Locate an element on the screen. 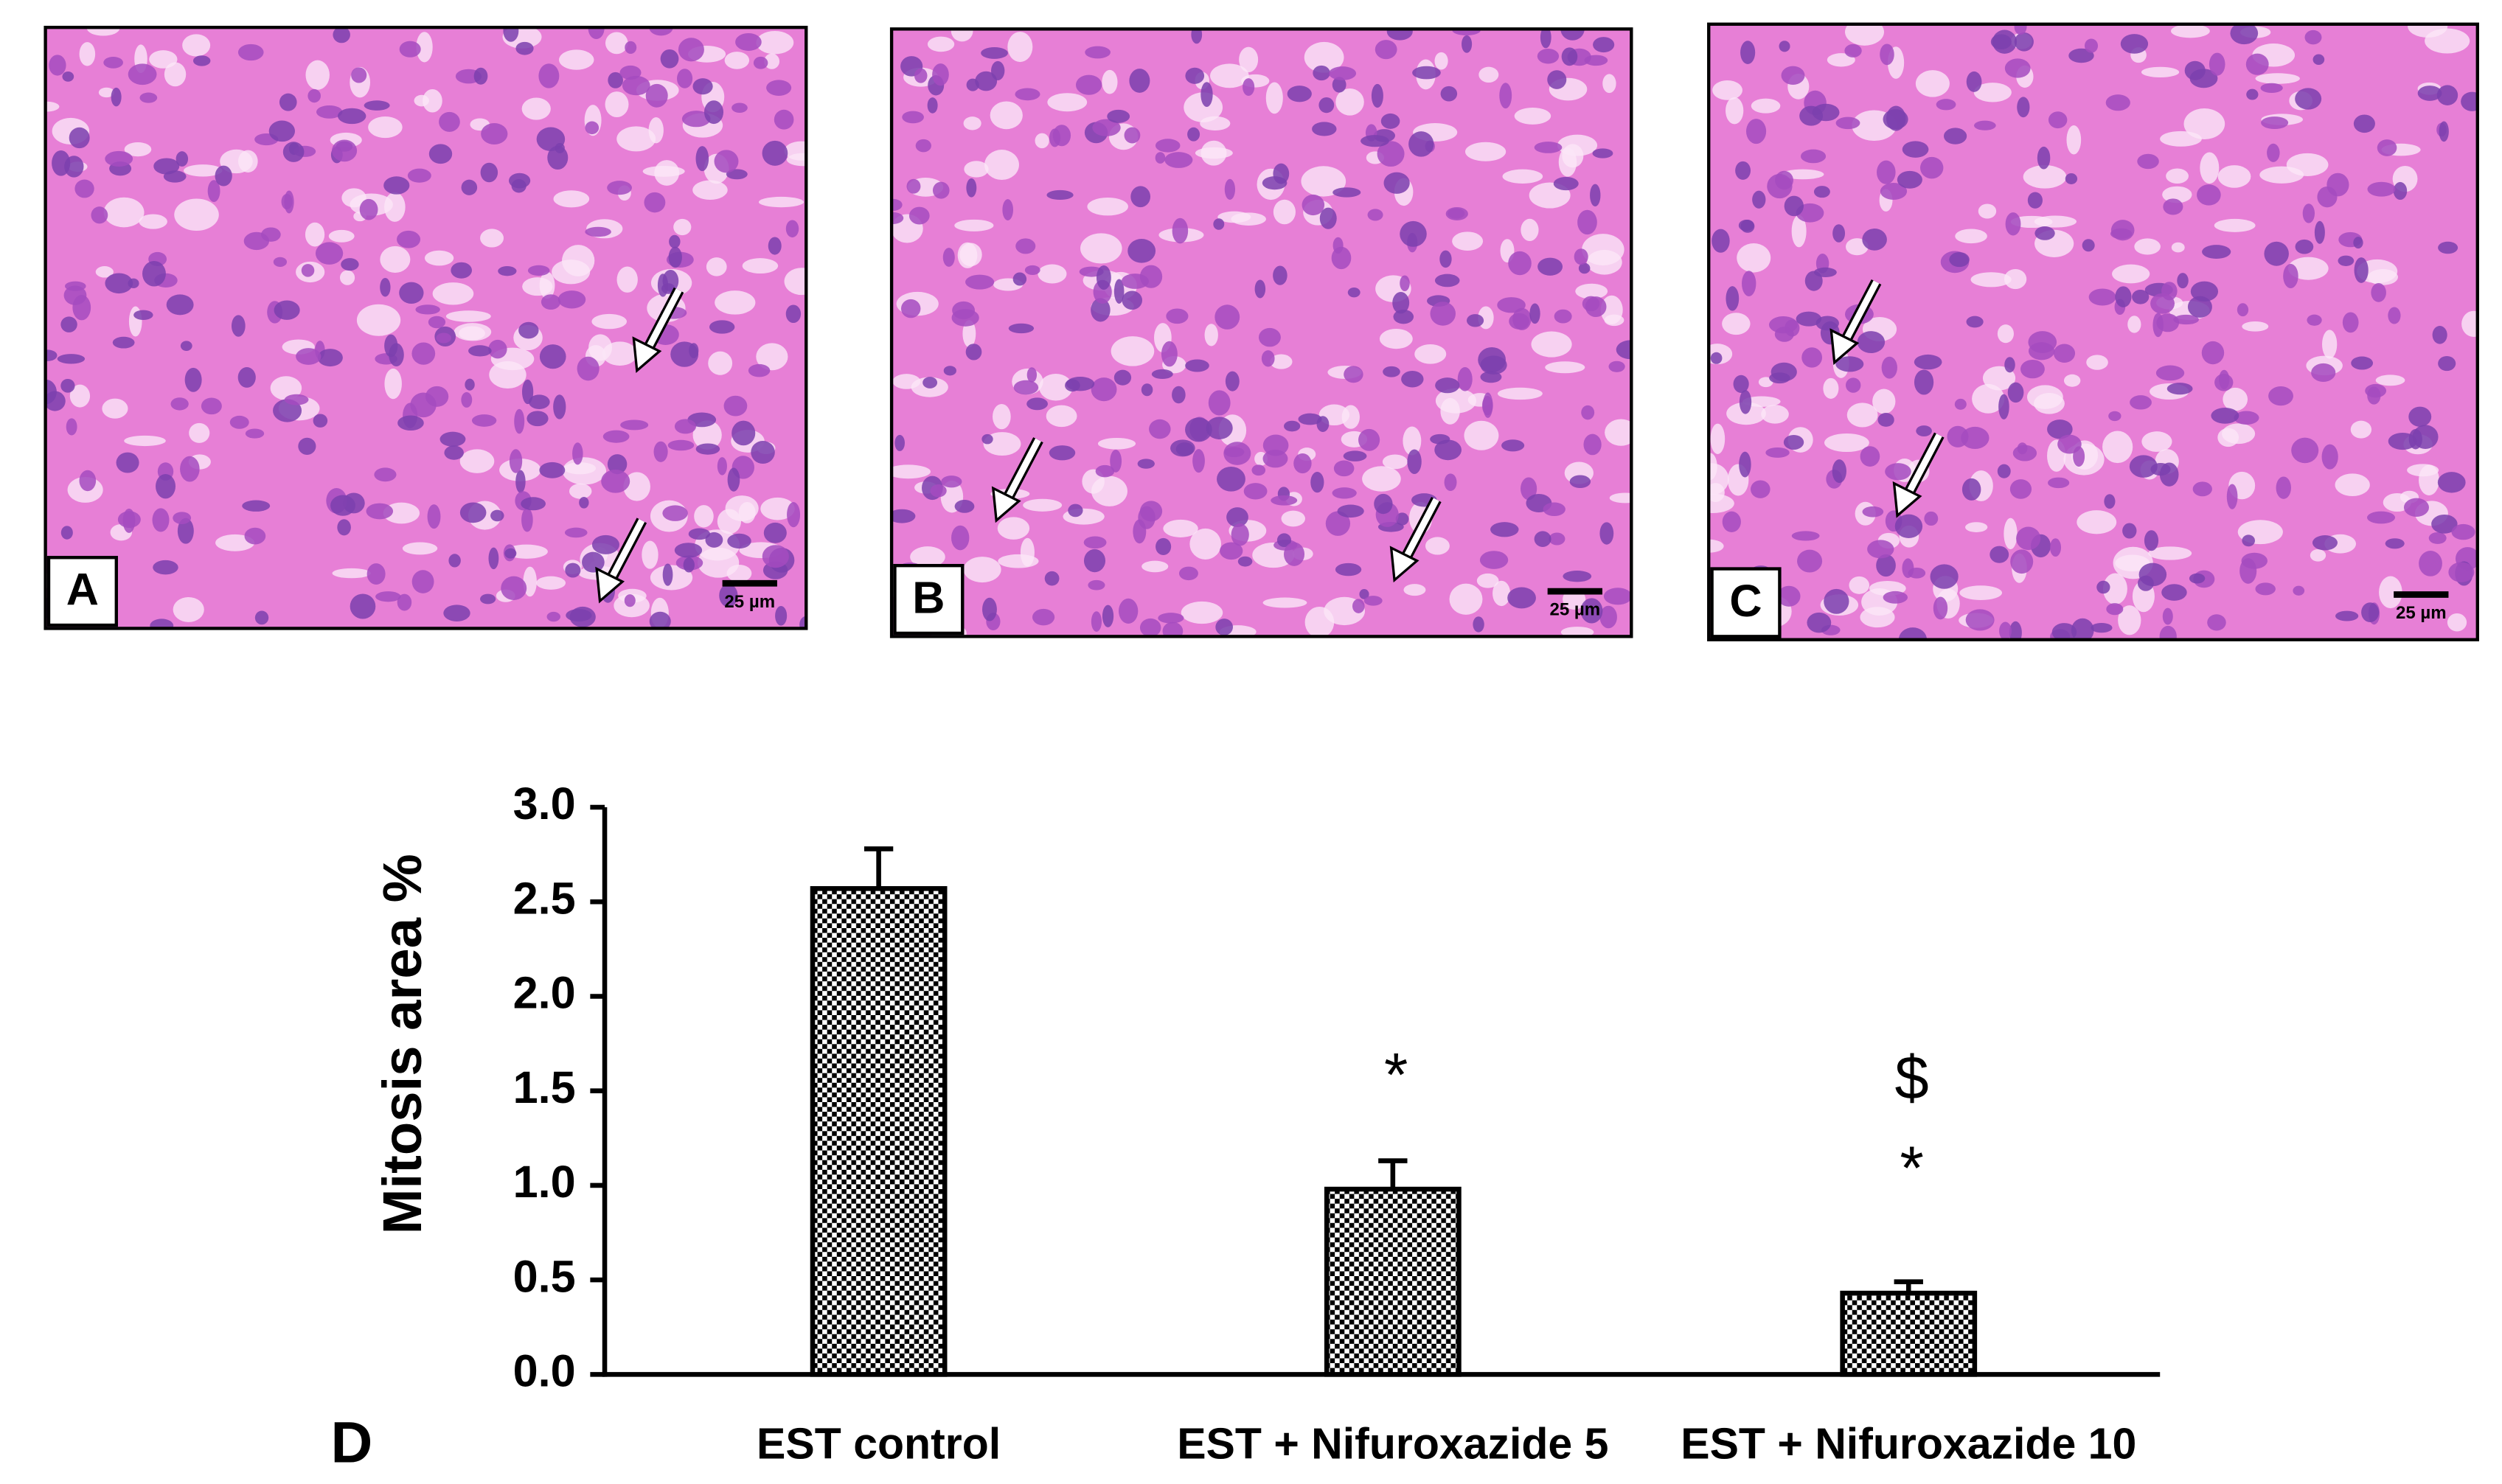  panel-label: A is located at coordinates (82, 589).